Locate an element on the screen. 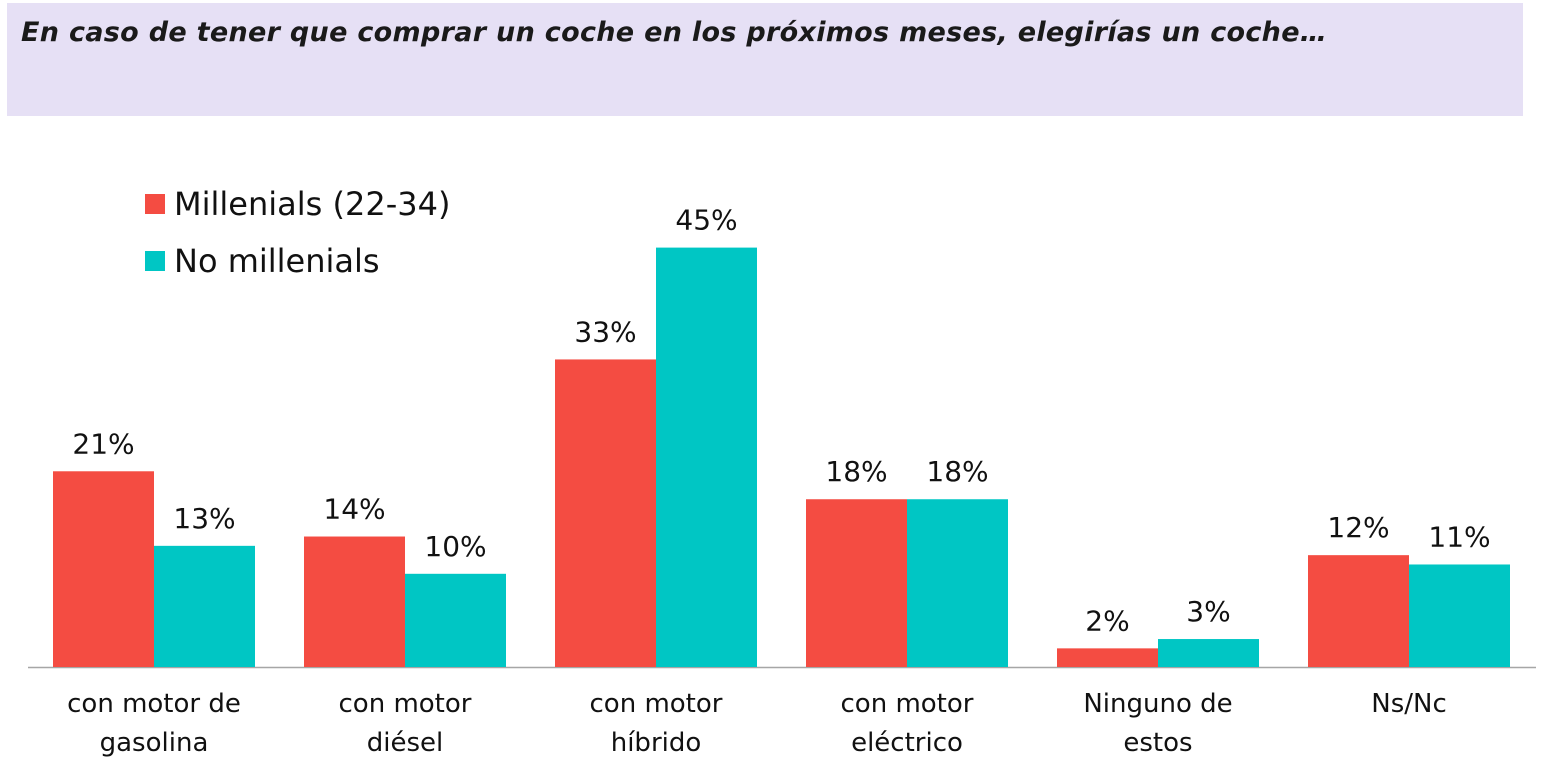 Image resolution: width=1557 pixels, height=773 pixels. data-label: 14% is located at coordinates (354, 509).